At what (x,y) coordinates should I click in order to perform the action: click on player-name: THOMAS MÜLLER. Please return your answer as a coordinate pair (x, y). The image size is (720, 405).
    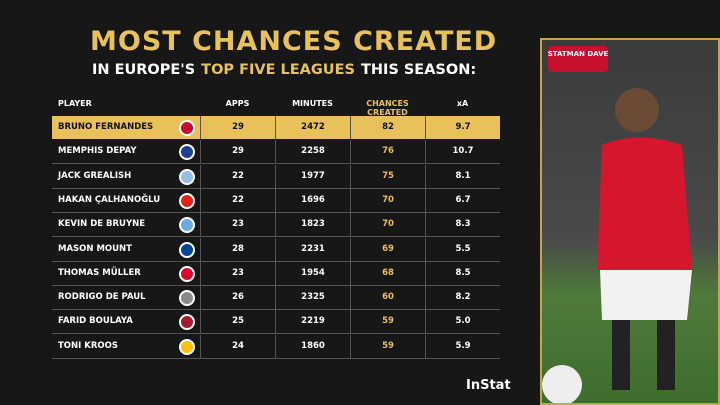
    Looking at the image, I should click on (99, 272).